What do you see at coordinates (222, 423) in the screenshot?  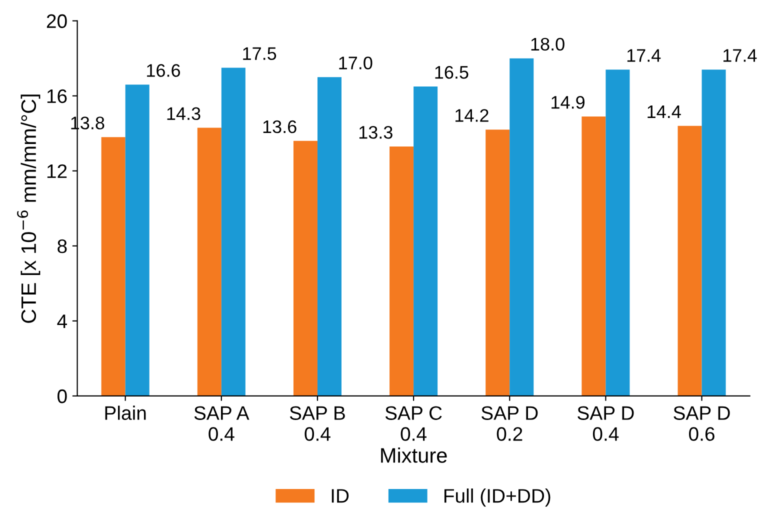 I see `x-tick-label: SAP A 0.4` at bounding box center [222, 423].